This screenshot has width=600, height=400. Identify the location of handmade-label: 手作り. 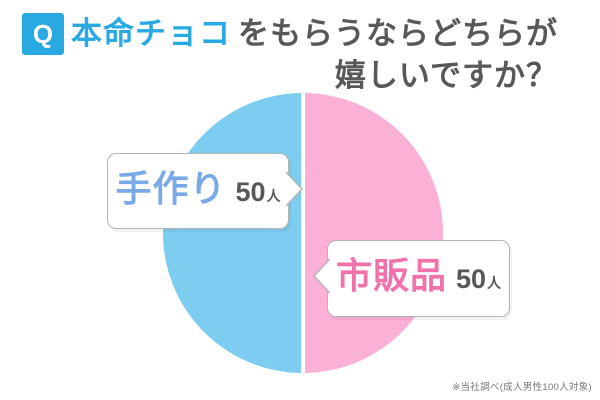
(171, 188).